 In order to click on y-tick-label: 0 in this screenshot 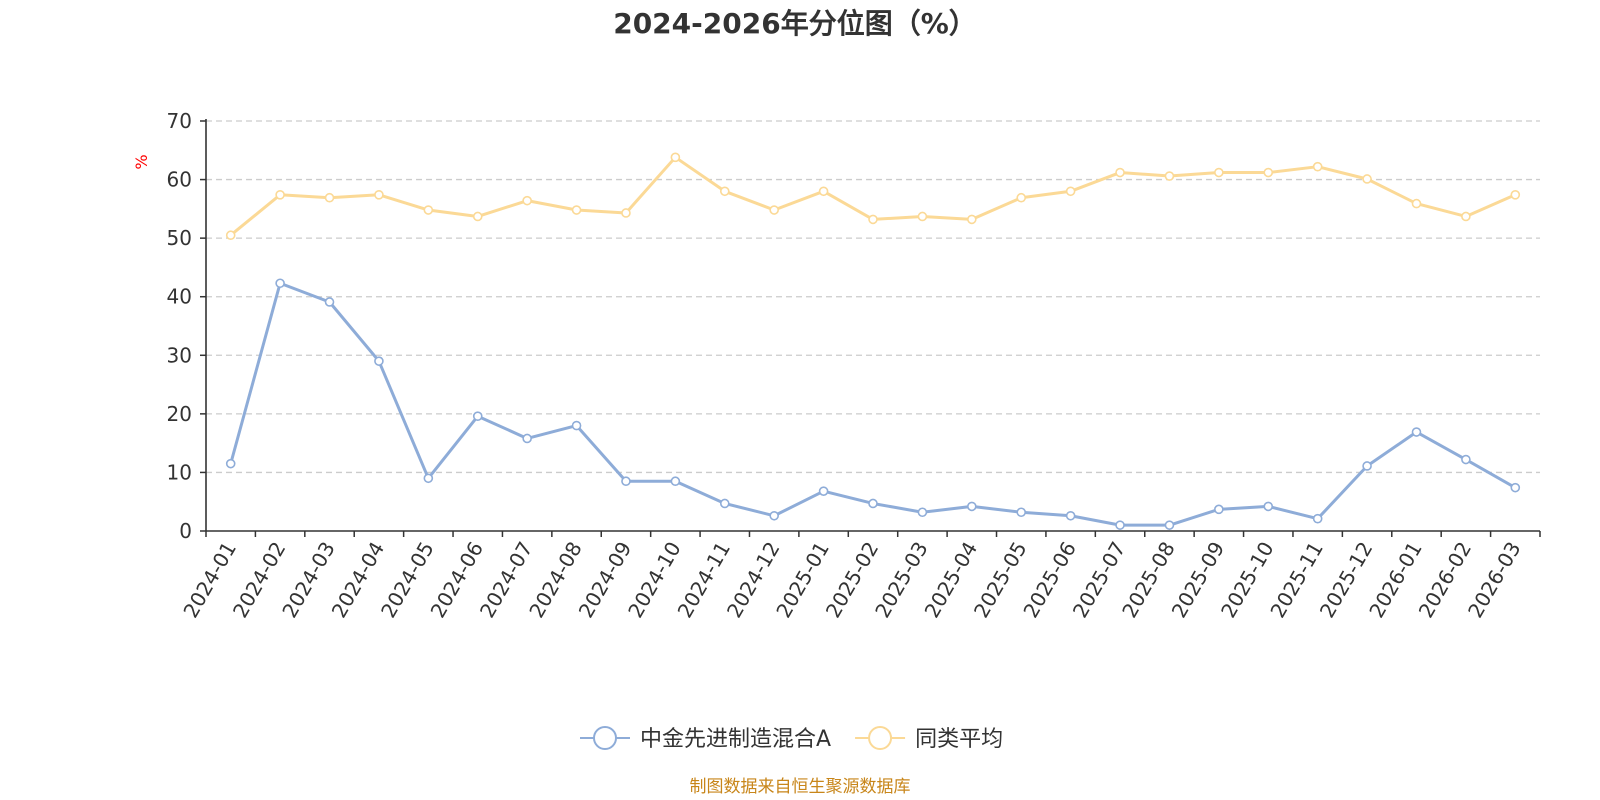, I will do `click(185, 531)`.